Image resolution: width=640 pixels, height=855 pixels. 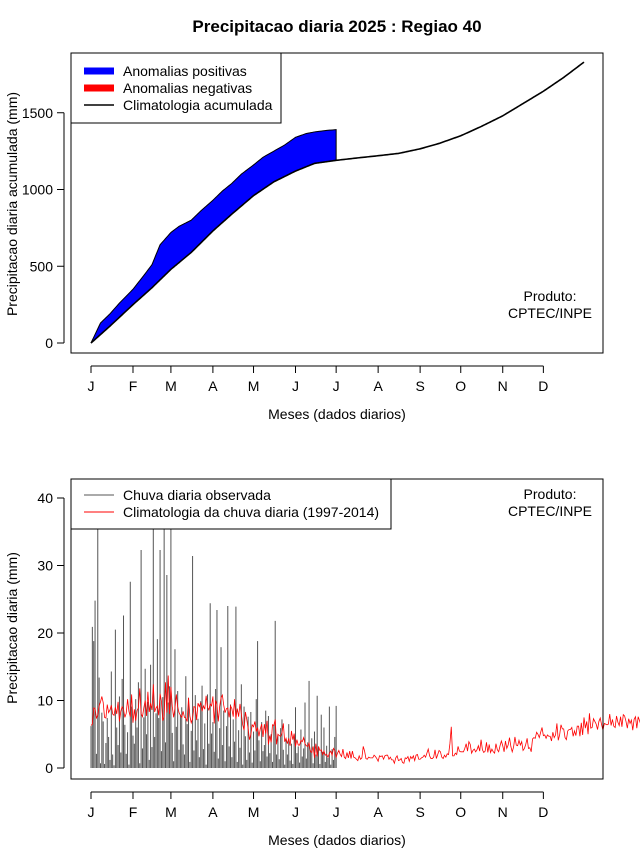 I want to click on x-tick-label-top: D, so click(x=543, y=386).